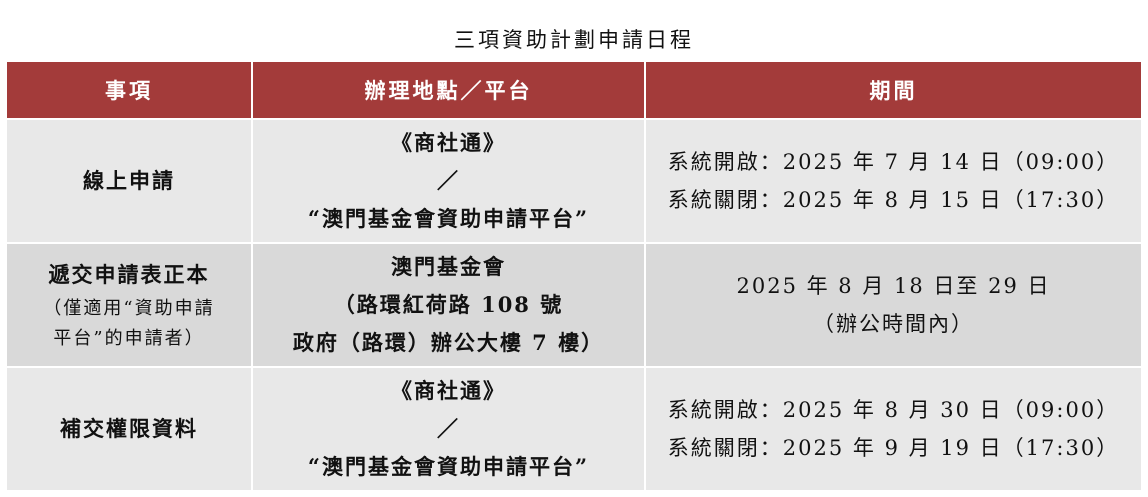 The height and width of the screenshot is (497, 1148). Describe the element at coordinates (893, 162) in the screenshot. I see `period-line: 系統開啟：2025 年 7 月 14 日（09:00）` at that location.